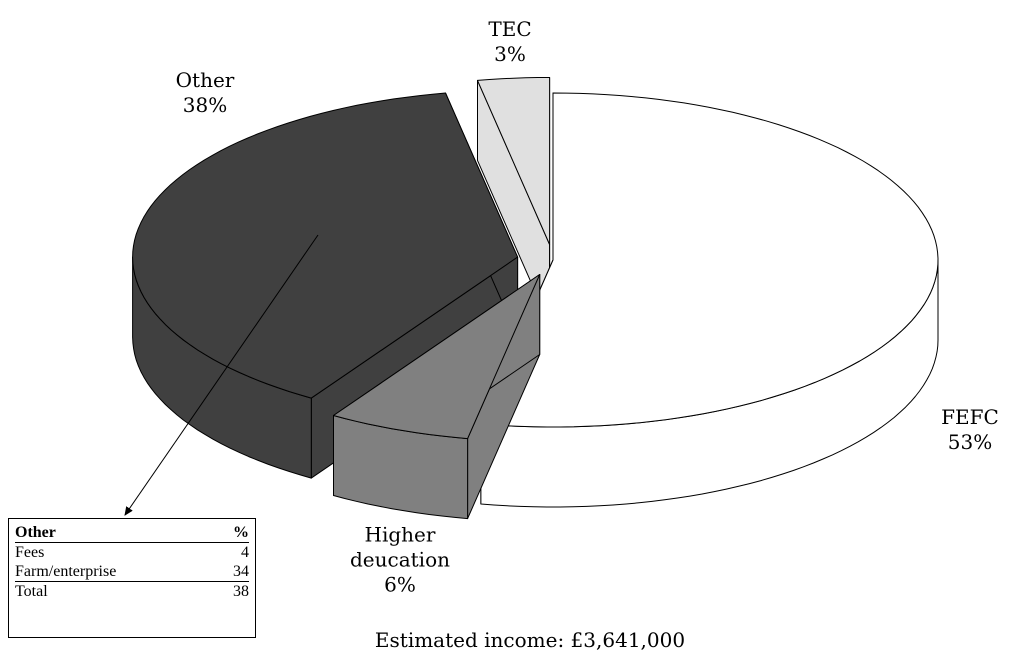 This screenshot has width=1009, height=658. Describe the element at coordinates (233, 591) in the screenshot. I see `cell: 38` at that location.